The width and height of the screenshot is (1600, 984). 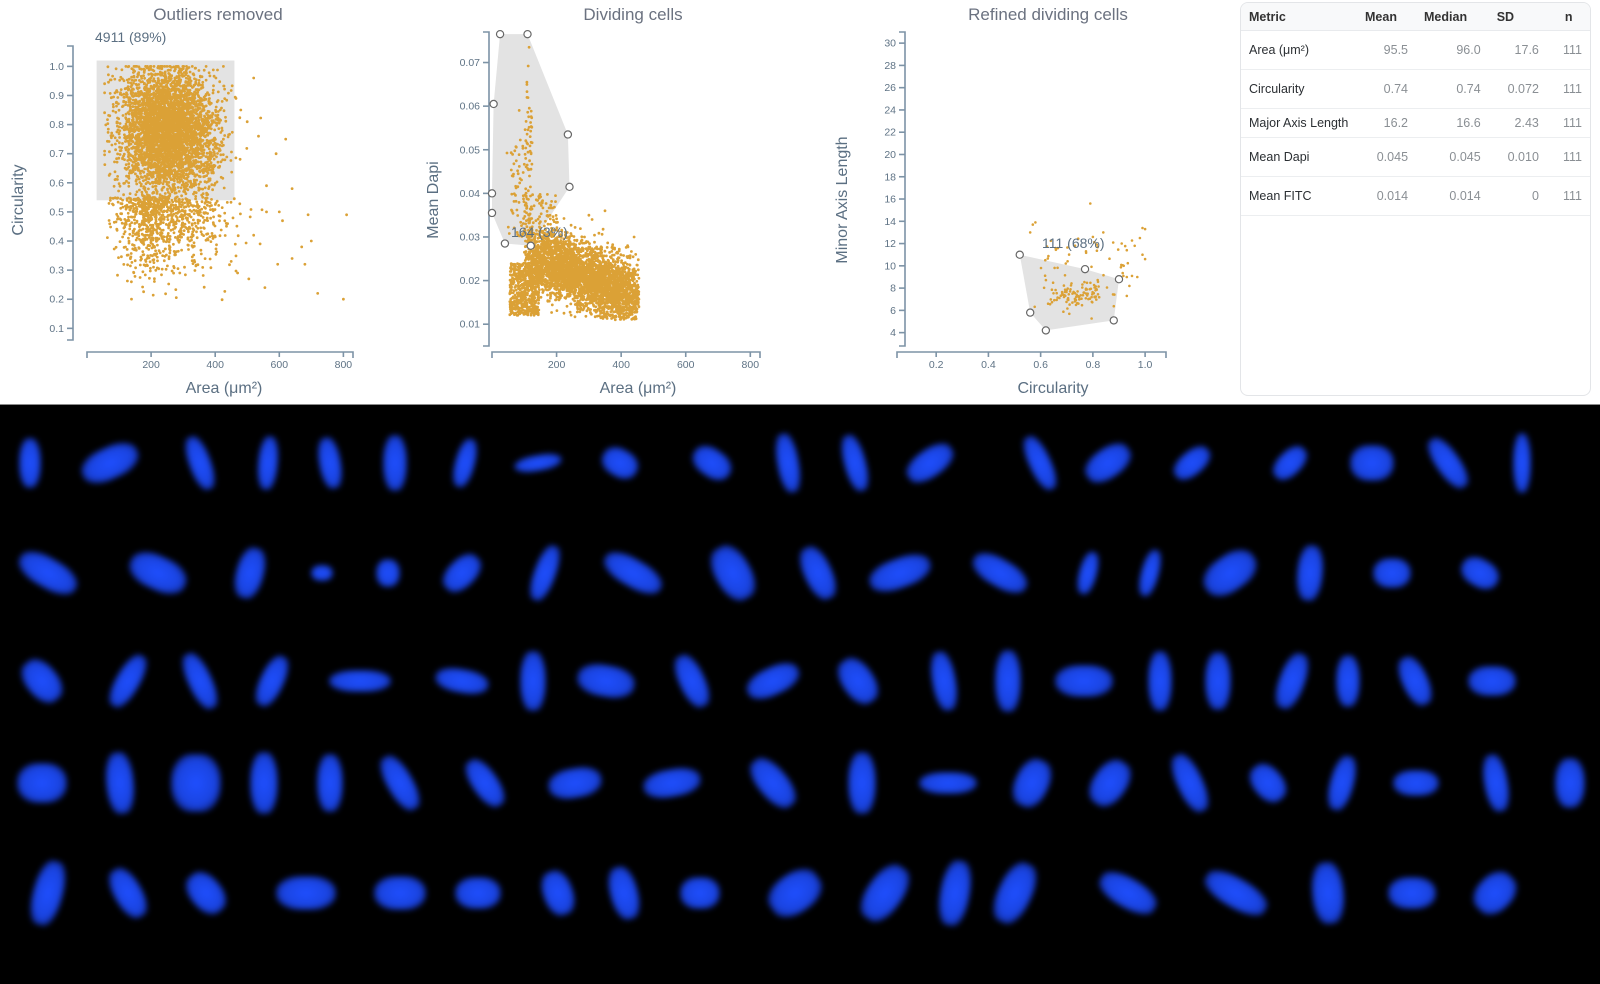 I want to click on polygon-gate, so click(x=1069, y=292).